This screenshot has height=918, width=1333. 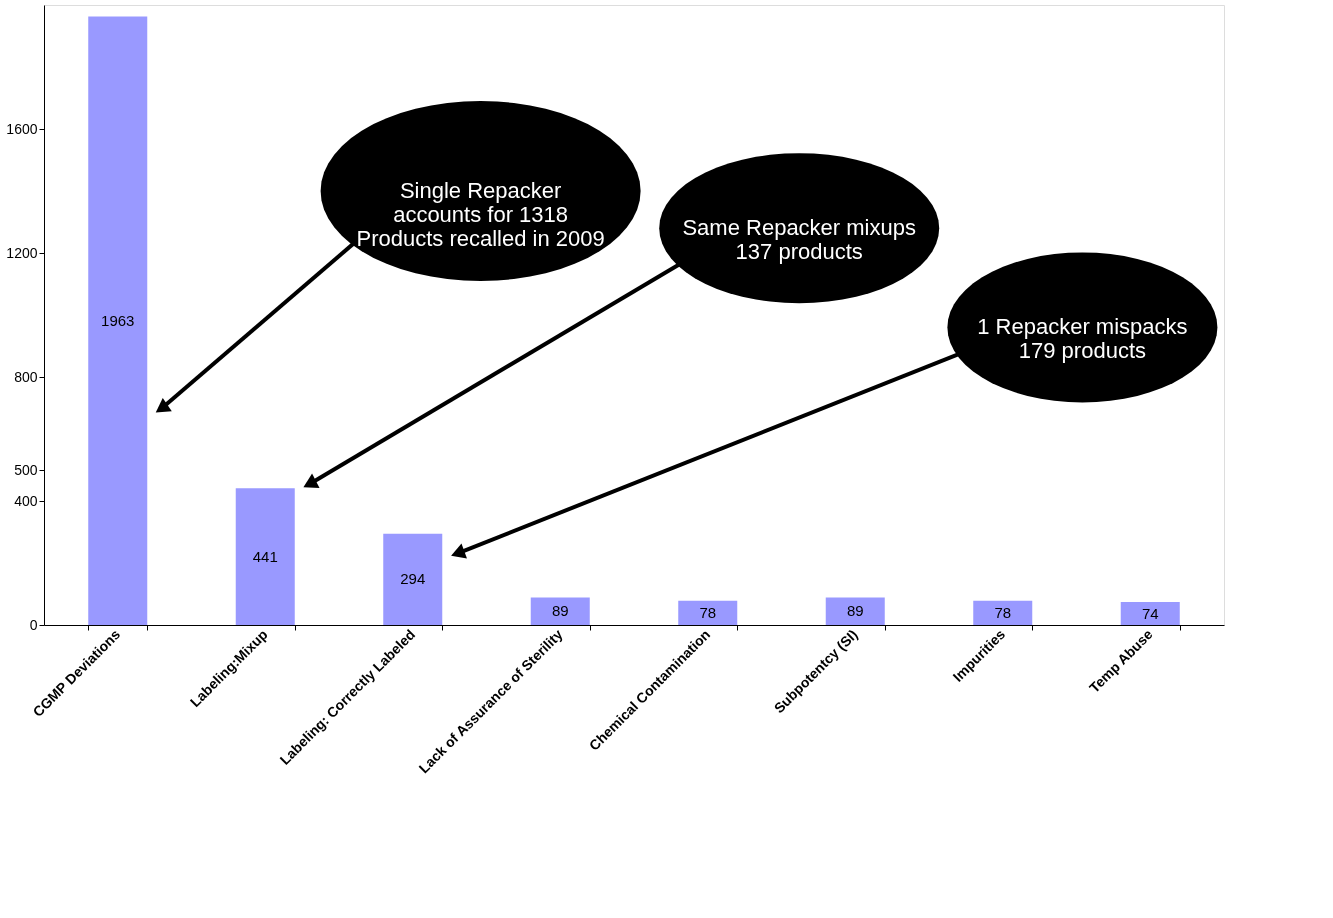 I want to click on data-label: 441, so click(x=265, y=556).